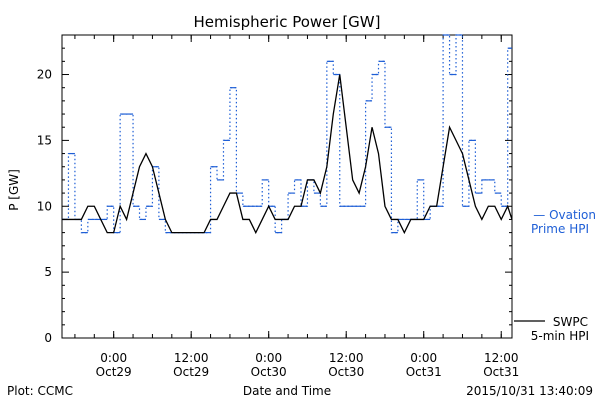 This screenshot has width=600, height=400. What do you see at coordinates (560, 229) in the screenshot?
I see `legend-ovation-line2: Prime HPI` at bounding box center [560, 229].